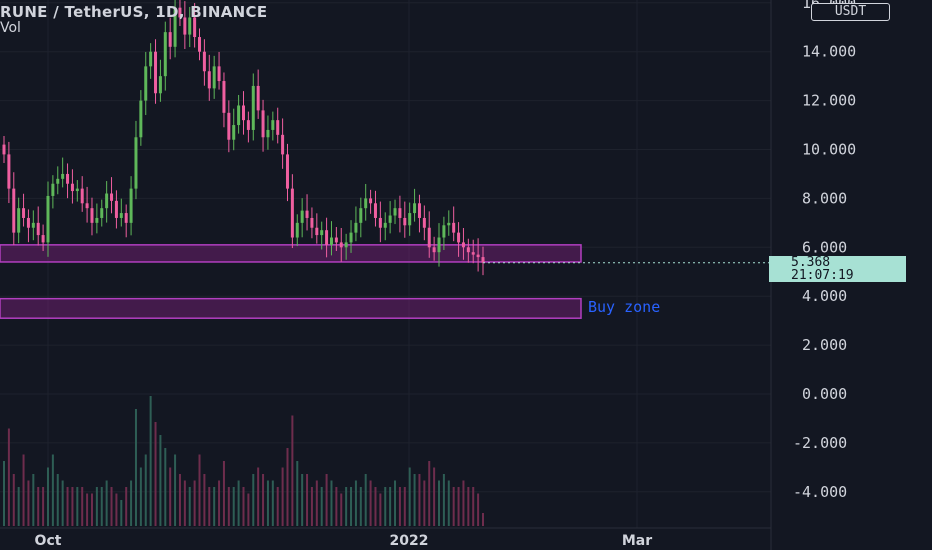 The width and height of the screenshot is (932, 550). I want to click on price-tick-label: 12.000, so click(829, 101).